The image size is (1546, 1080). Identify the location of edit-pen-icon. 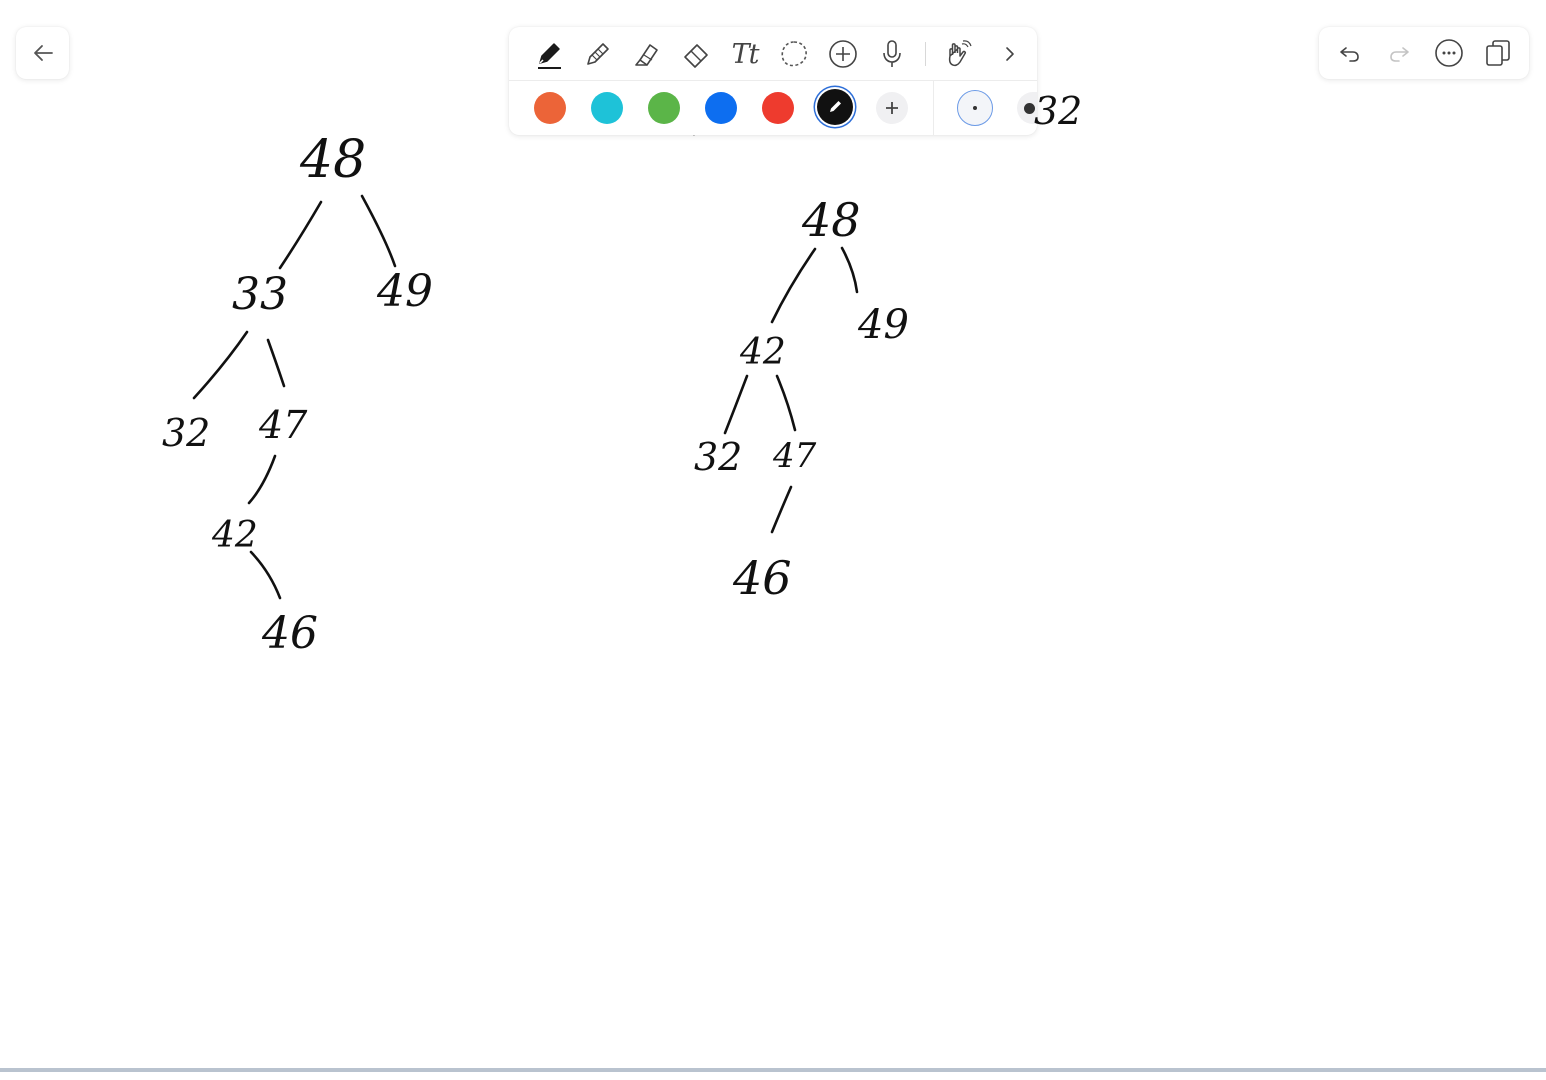
(835, 106).